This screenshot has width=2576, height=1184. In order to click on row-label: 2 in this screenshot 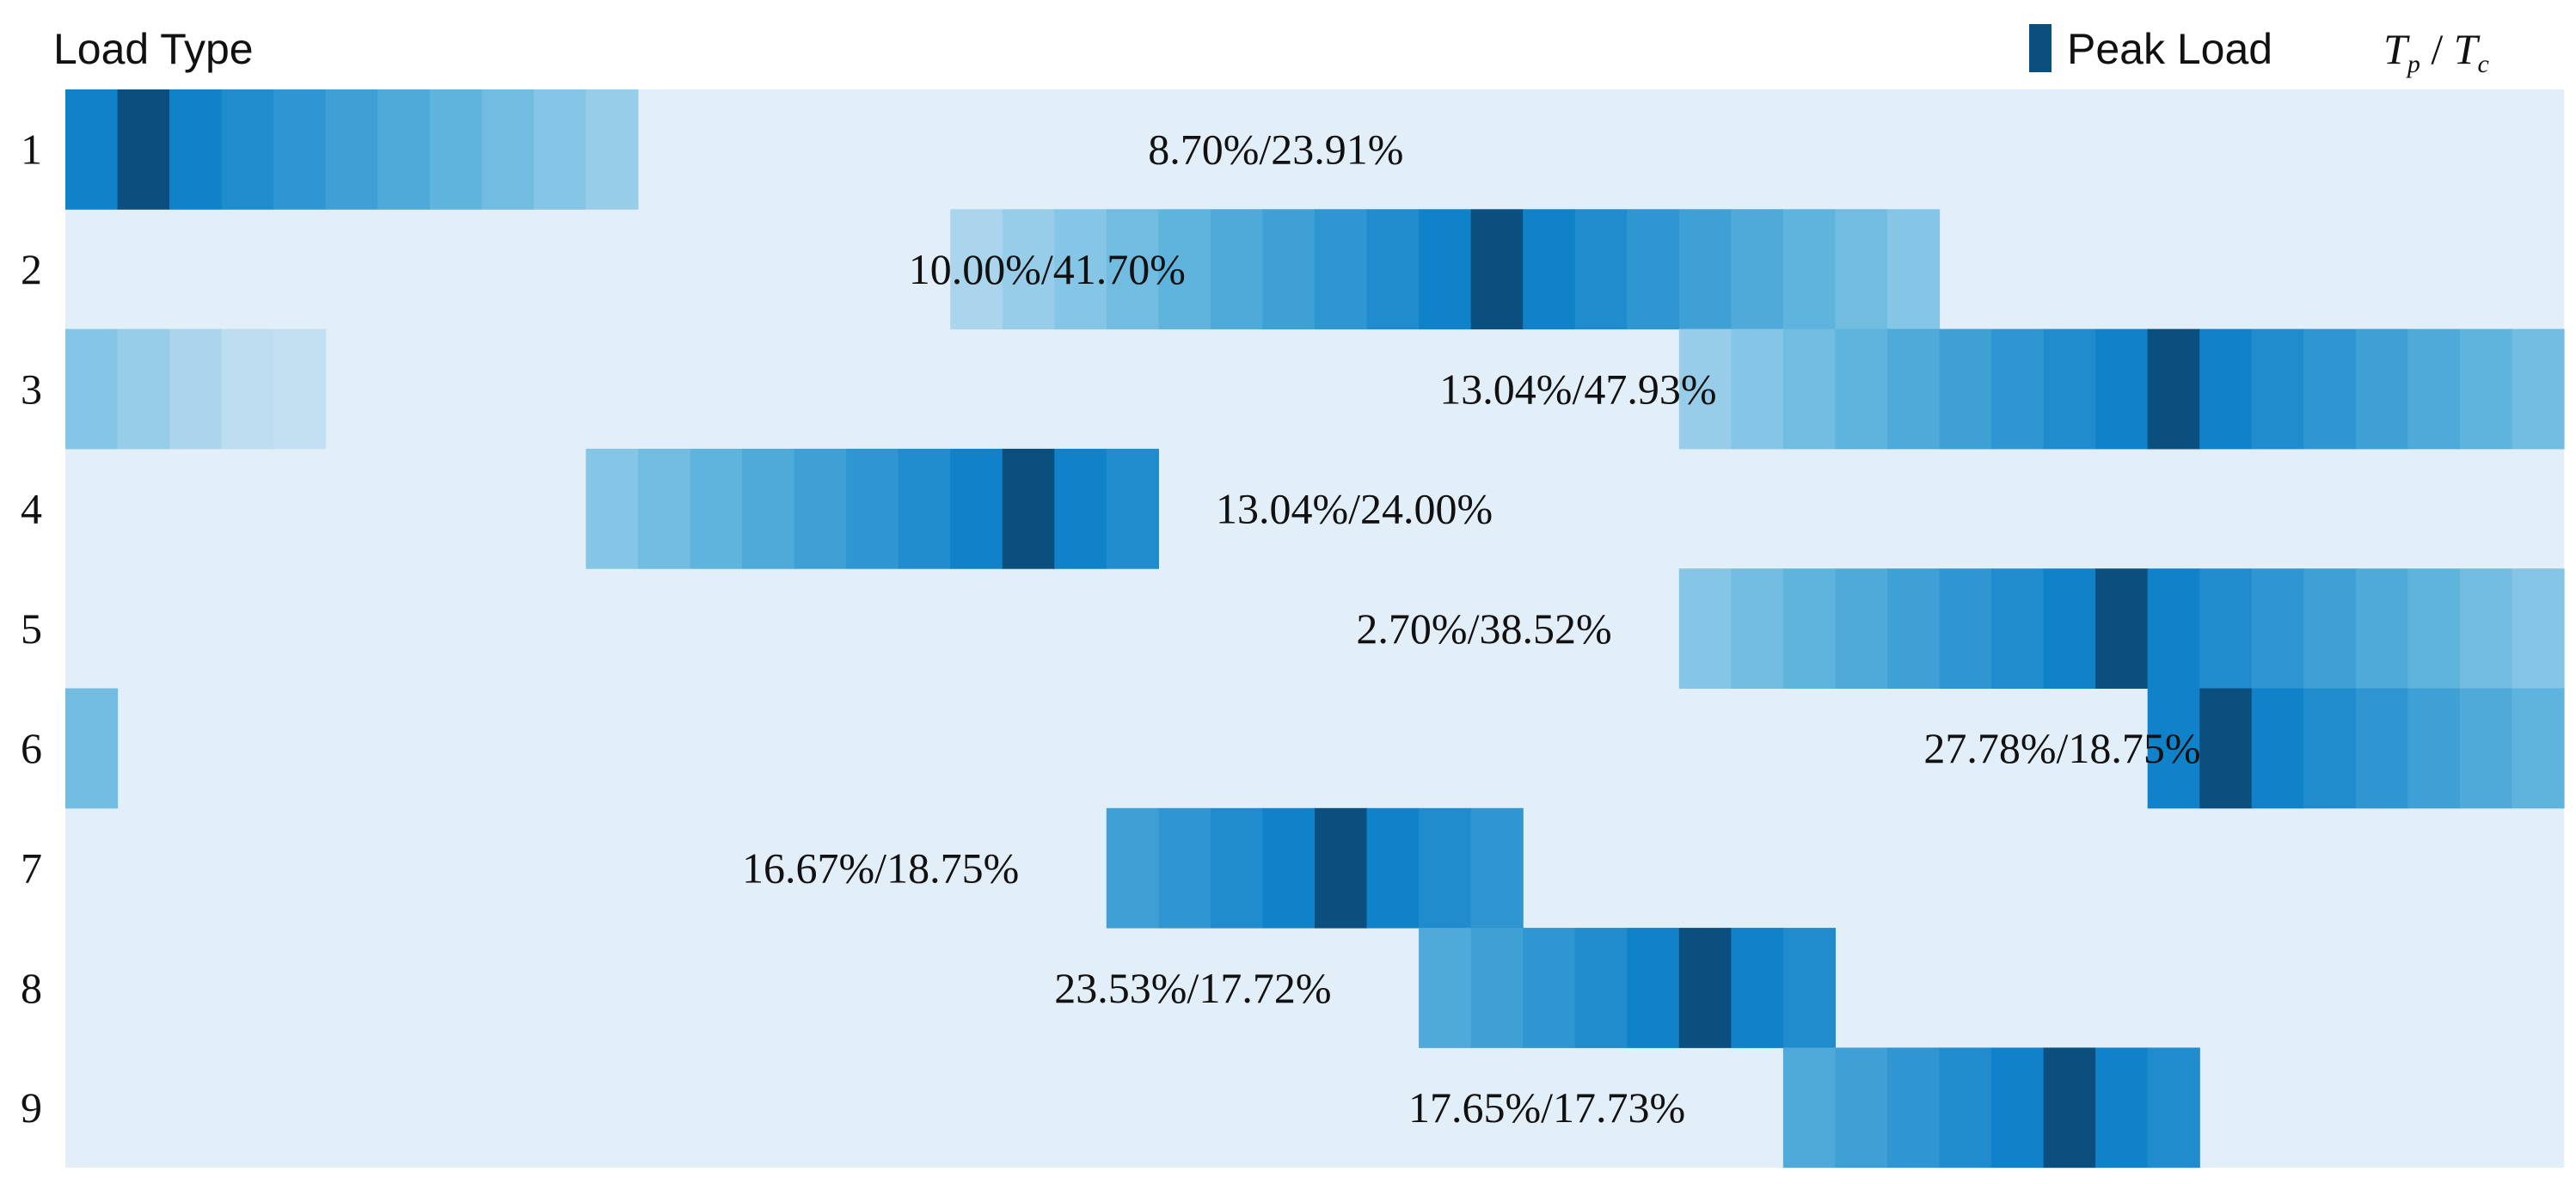, I will do `click(31, 269)`.